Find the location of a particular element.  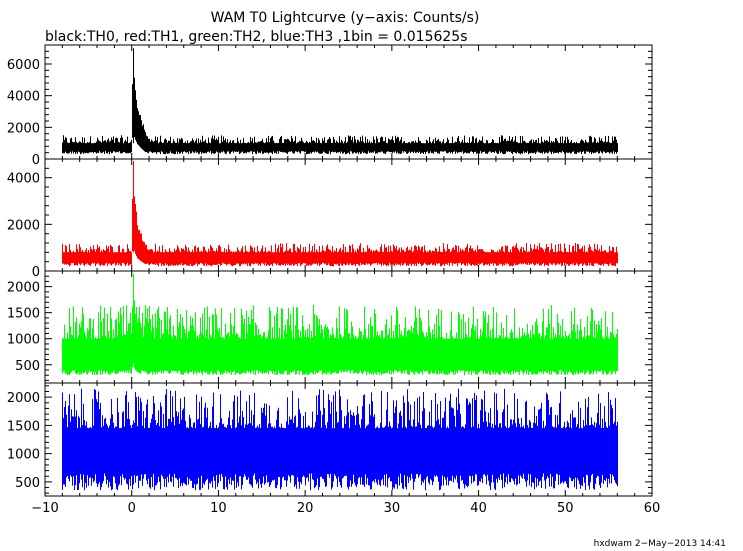

chart-title: WAM T0 Lightcurve (y−axis: Counts/s) is located at coordinates (345, 18).